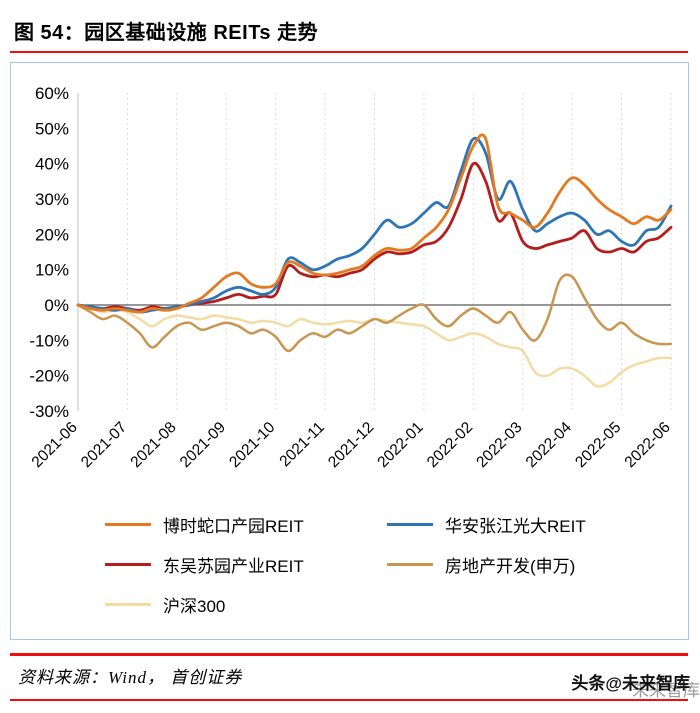 This screenshot has width=700, height=713. What do you see at coordinates (301, 444) in the screenshot?
I see `svg-text: 2021-11` at bounding box center [301, 444].